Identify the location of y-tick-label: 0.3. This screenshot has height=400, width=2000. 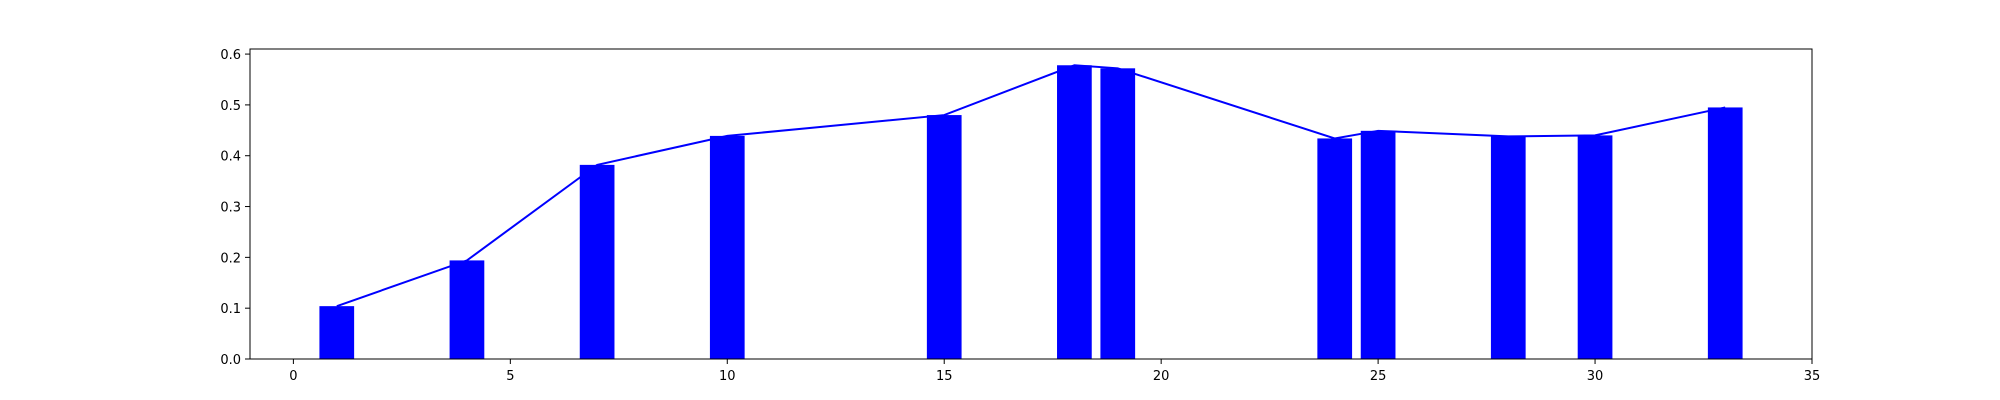
(230, 208).